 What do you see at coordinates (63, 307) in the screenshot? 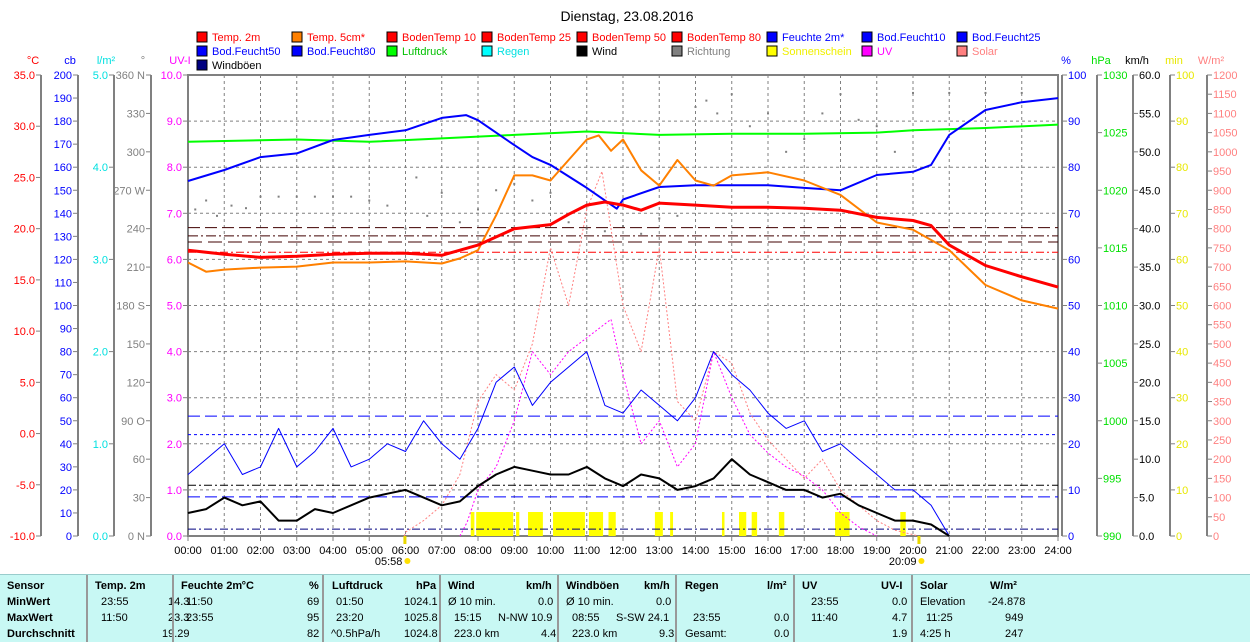
I see `axis-cb-tick-label: 100` at bounding box center [63, 307].